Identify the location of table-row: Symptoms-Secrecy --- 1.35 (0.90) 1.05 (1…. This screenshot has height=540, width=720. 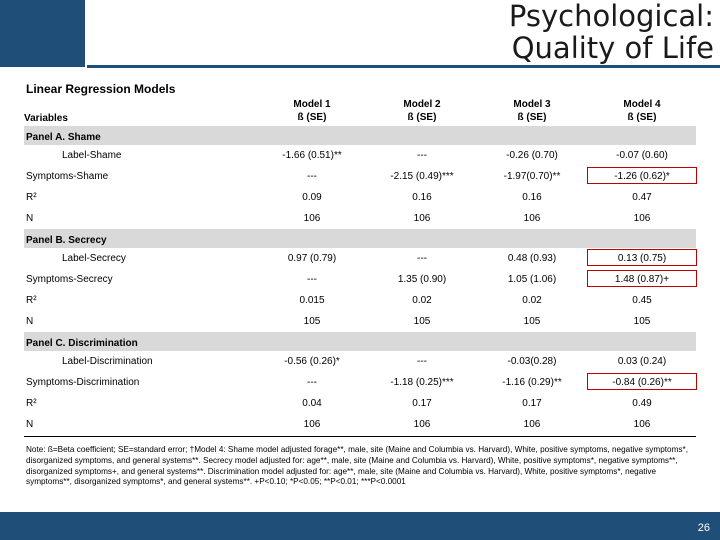
(360, 279).